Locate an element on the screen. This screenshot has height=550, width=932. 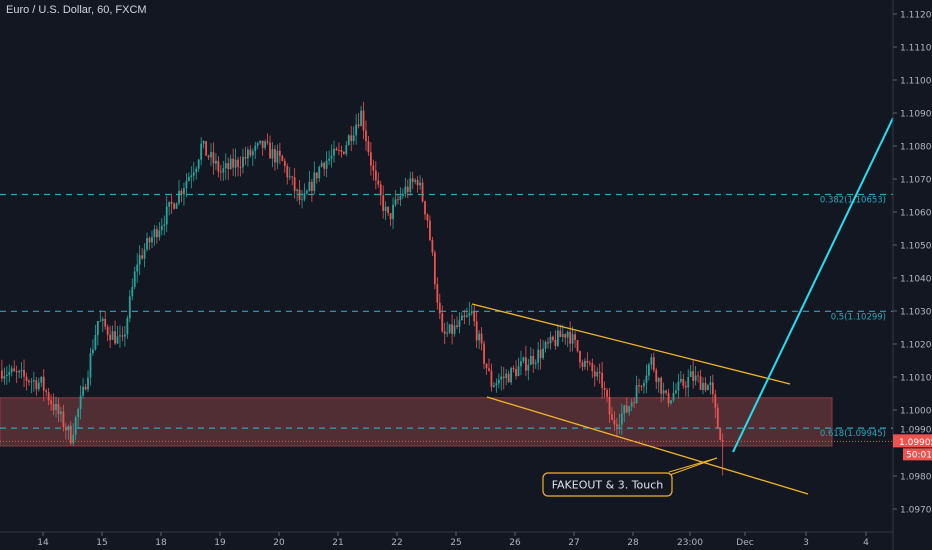
time-tick-label: 28 is located at coordinates (633, 543).